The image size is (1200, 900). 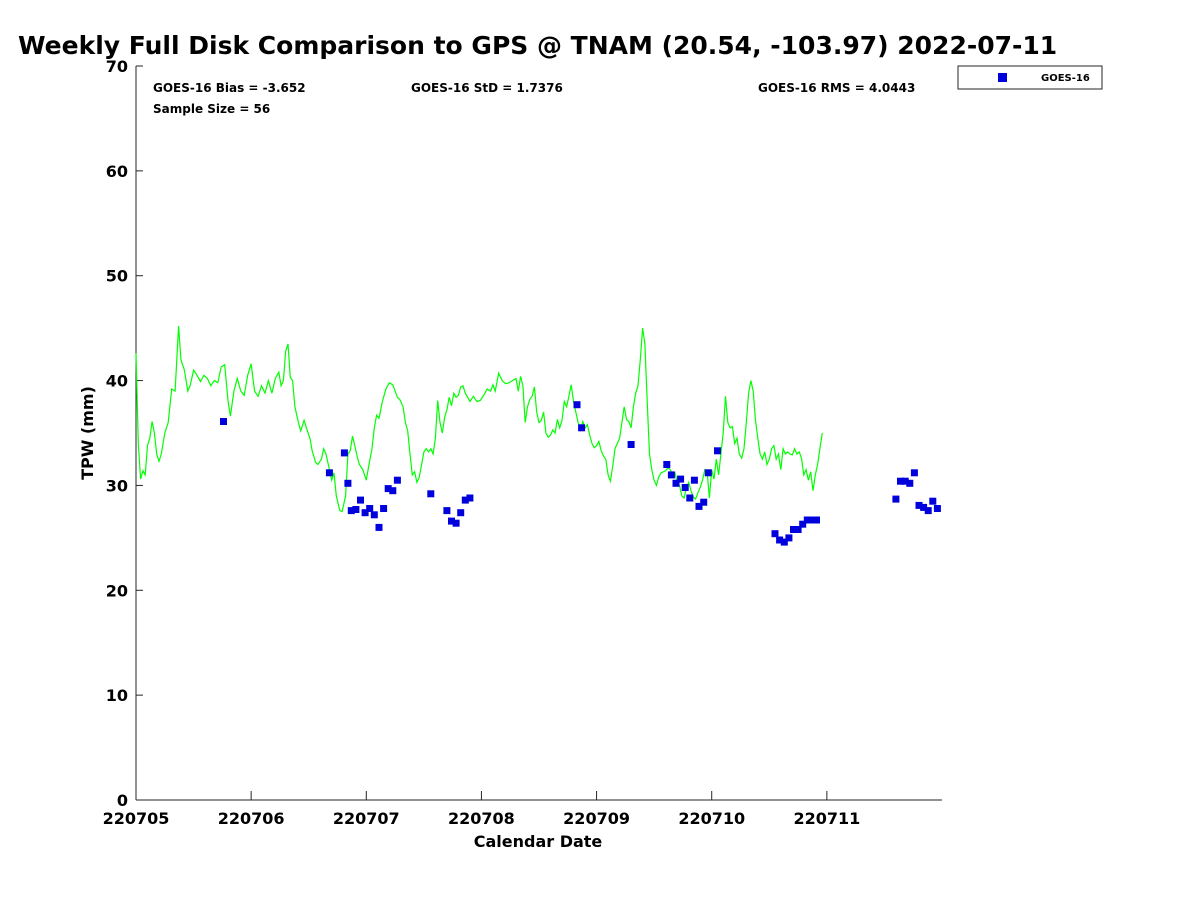 I want to click on x-axis-label: Calendar Date, so click(x=538, y=841).